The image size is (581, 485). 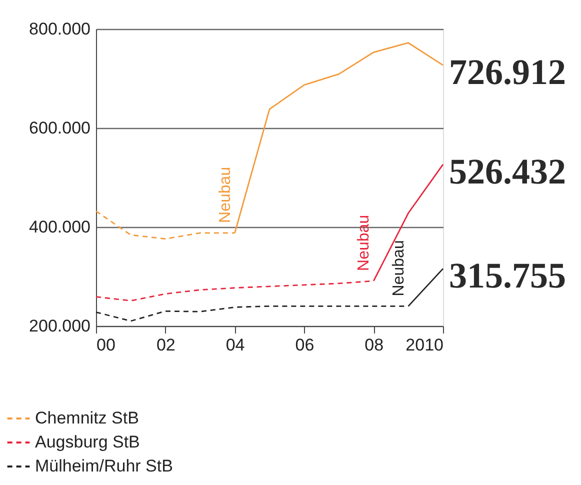 I want to click on data-label: 315.755, so click(x=507, y=276).